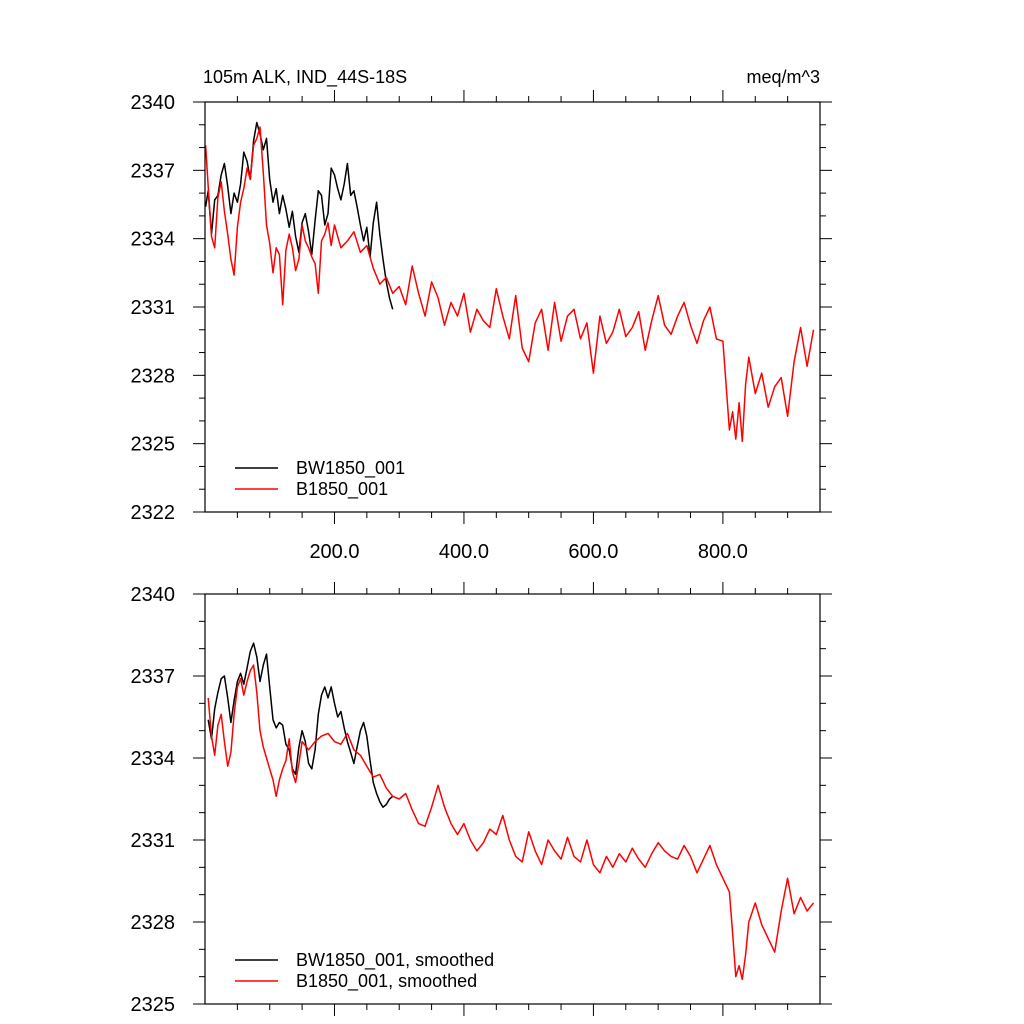  I want to click on x-tick-label: 200.0, so click(334, 552).